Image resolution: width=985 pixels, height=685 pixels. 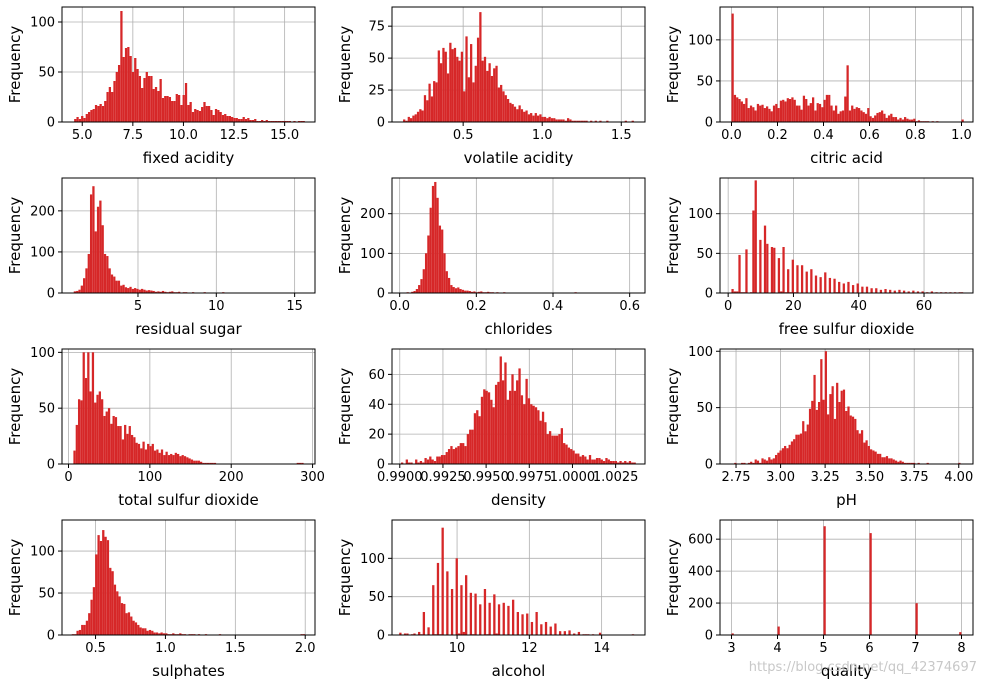 I want to click on x-tick-label: 3.25, so click(x=825, y=477).